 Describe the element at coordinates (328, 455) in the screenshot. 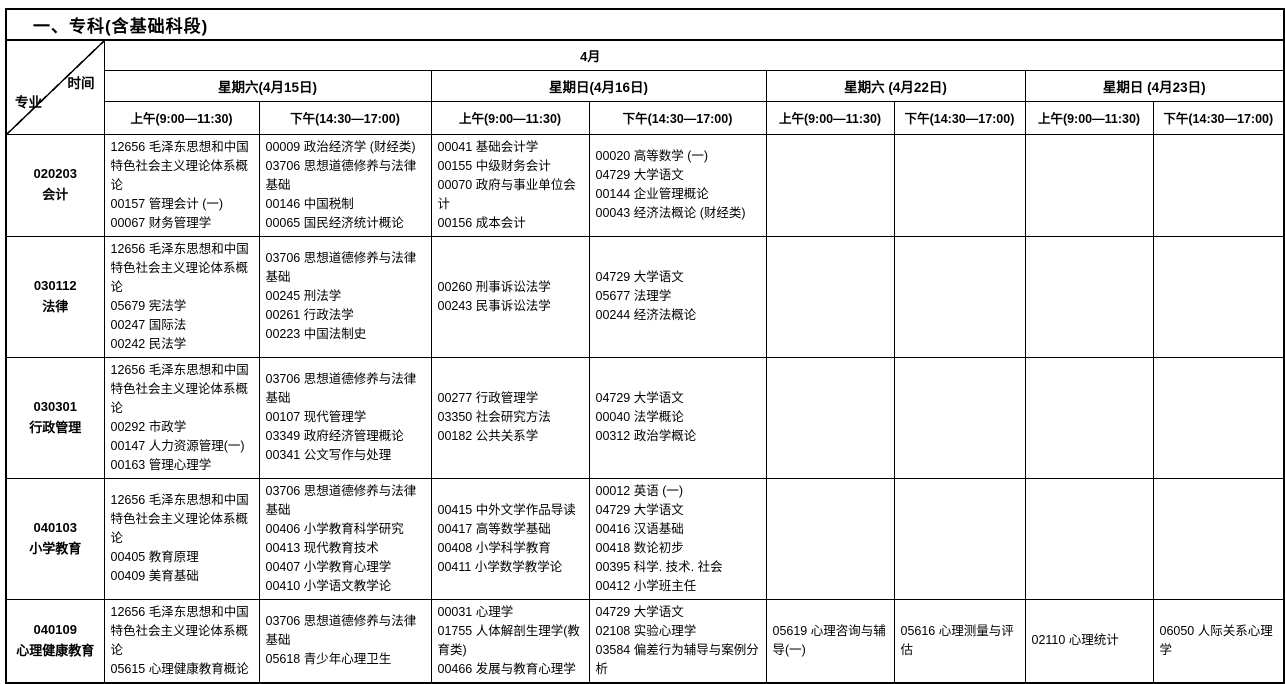

I see `course-item: 00341 公文写作与处理` at that location.